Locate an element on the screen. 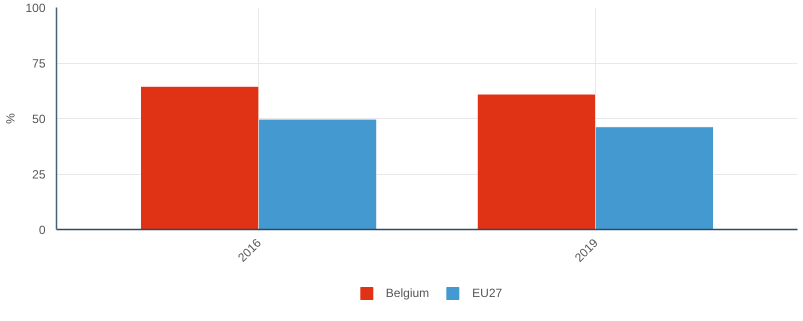  y-axis-title: % is located at coordinates (10, 118).